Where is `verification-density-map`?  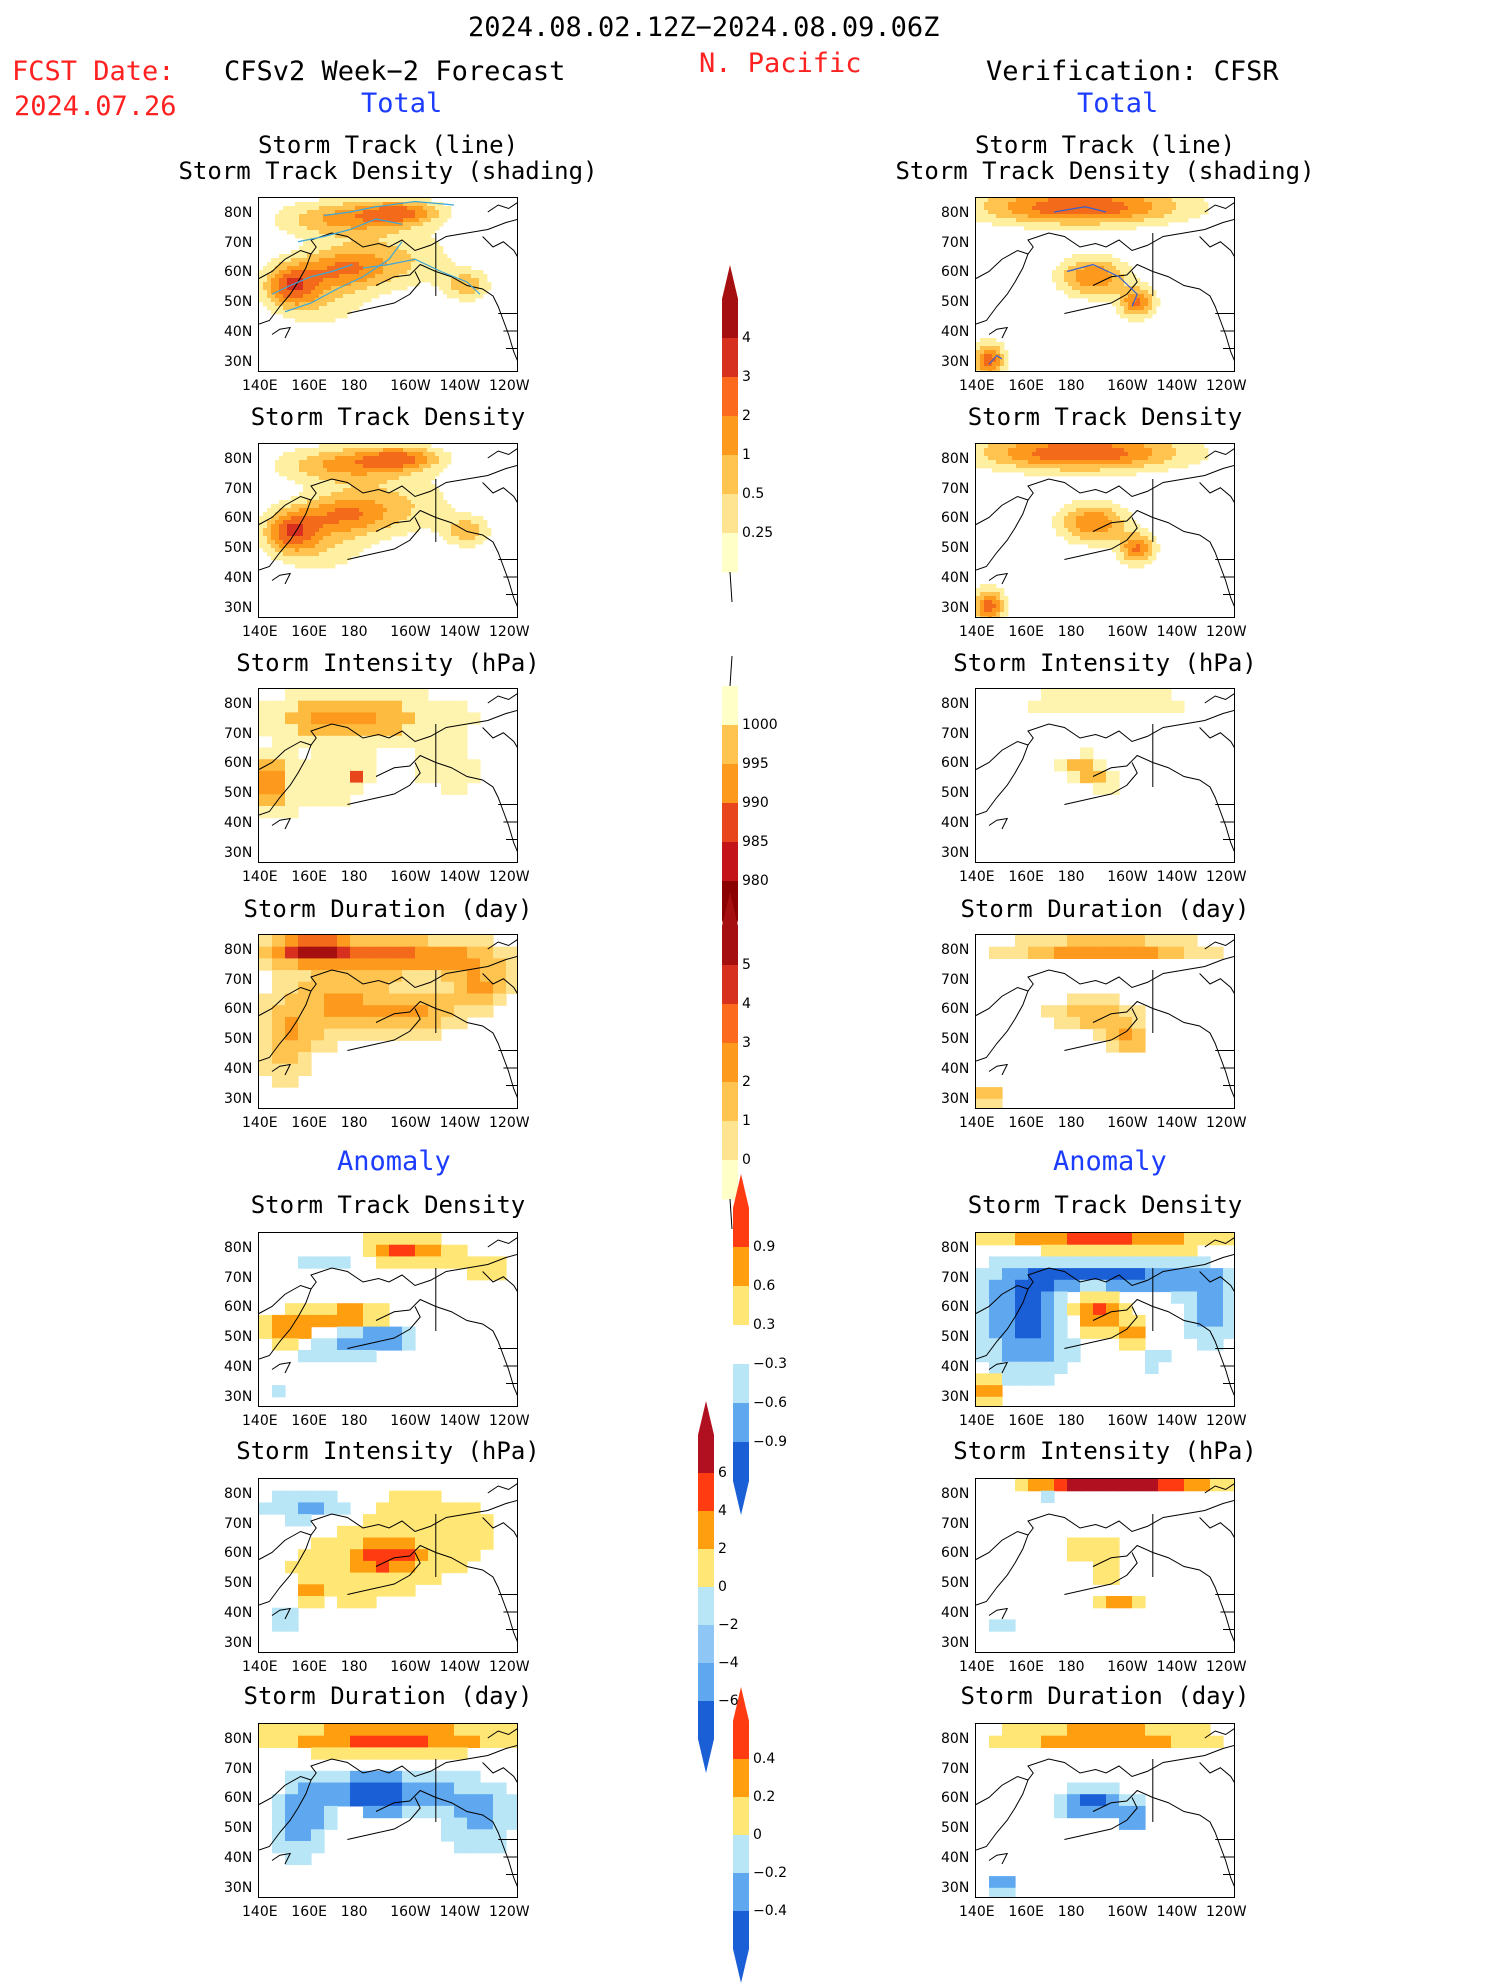
verification-density-map is located at coordinates (1105, 530).